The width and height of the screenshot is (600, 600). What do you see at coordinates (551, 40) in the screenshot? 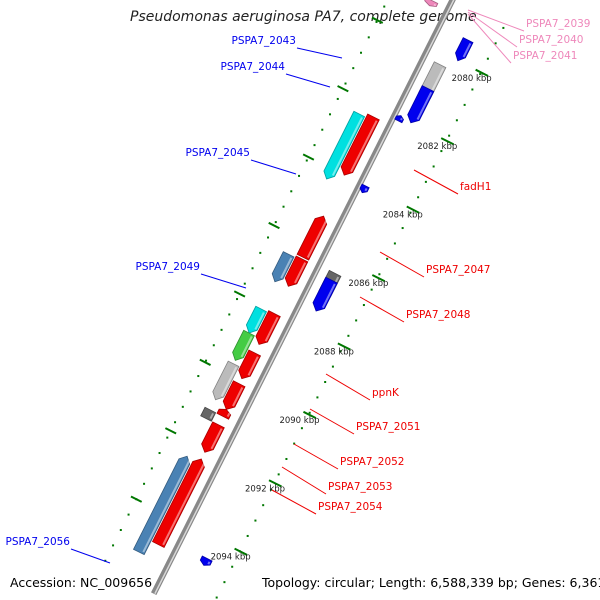
I see `gene-label: PSPA7_2040` at bounding box center [551, 40].